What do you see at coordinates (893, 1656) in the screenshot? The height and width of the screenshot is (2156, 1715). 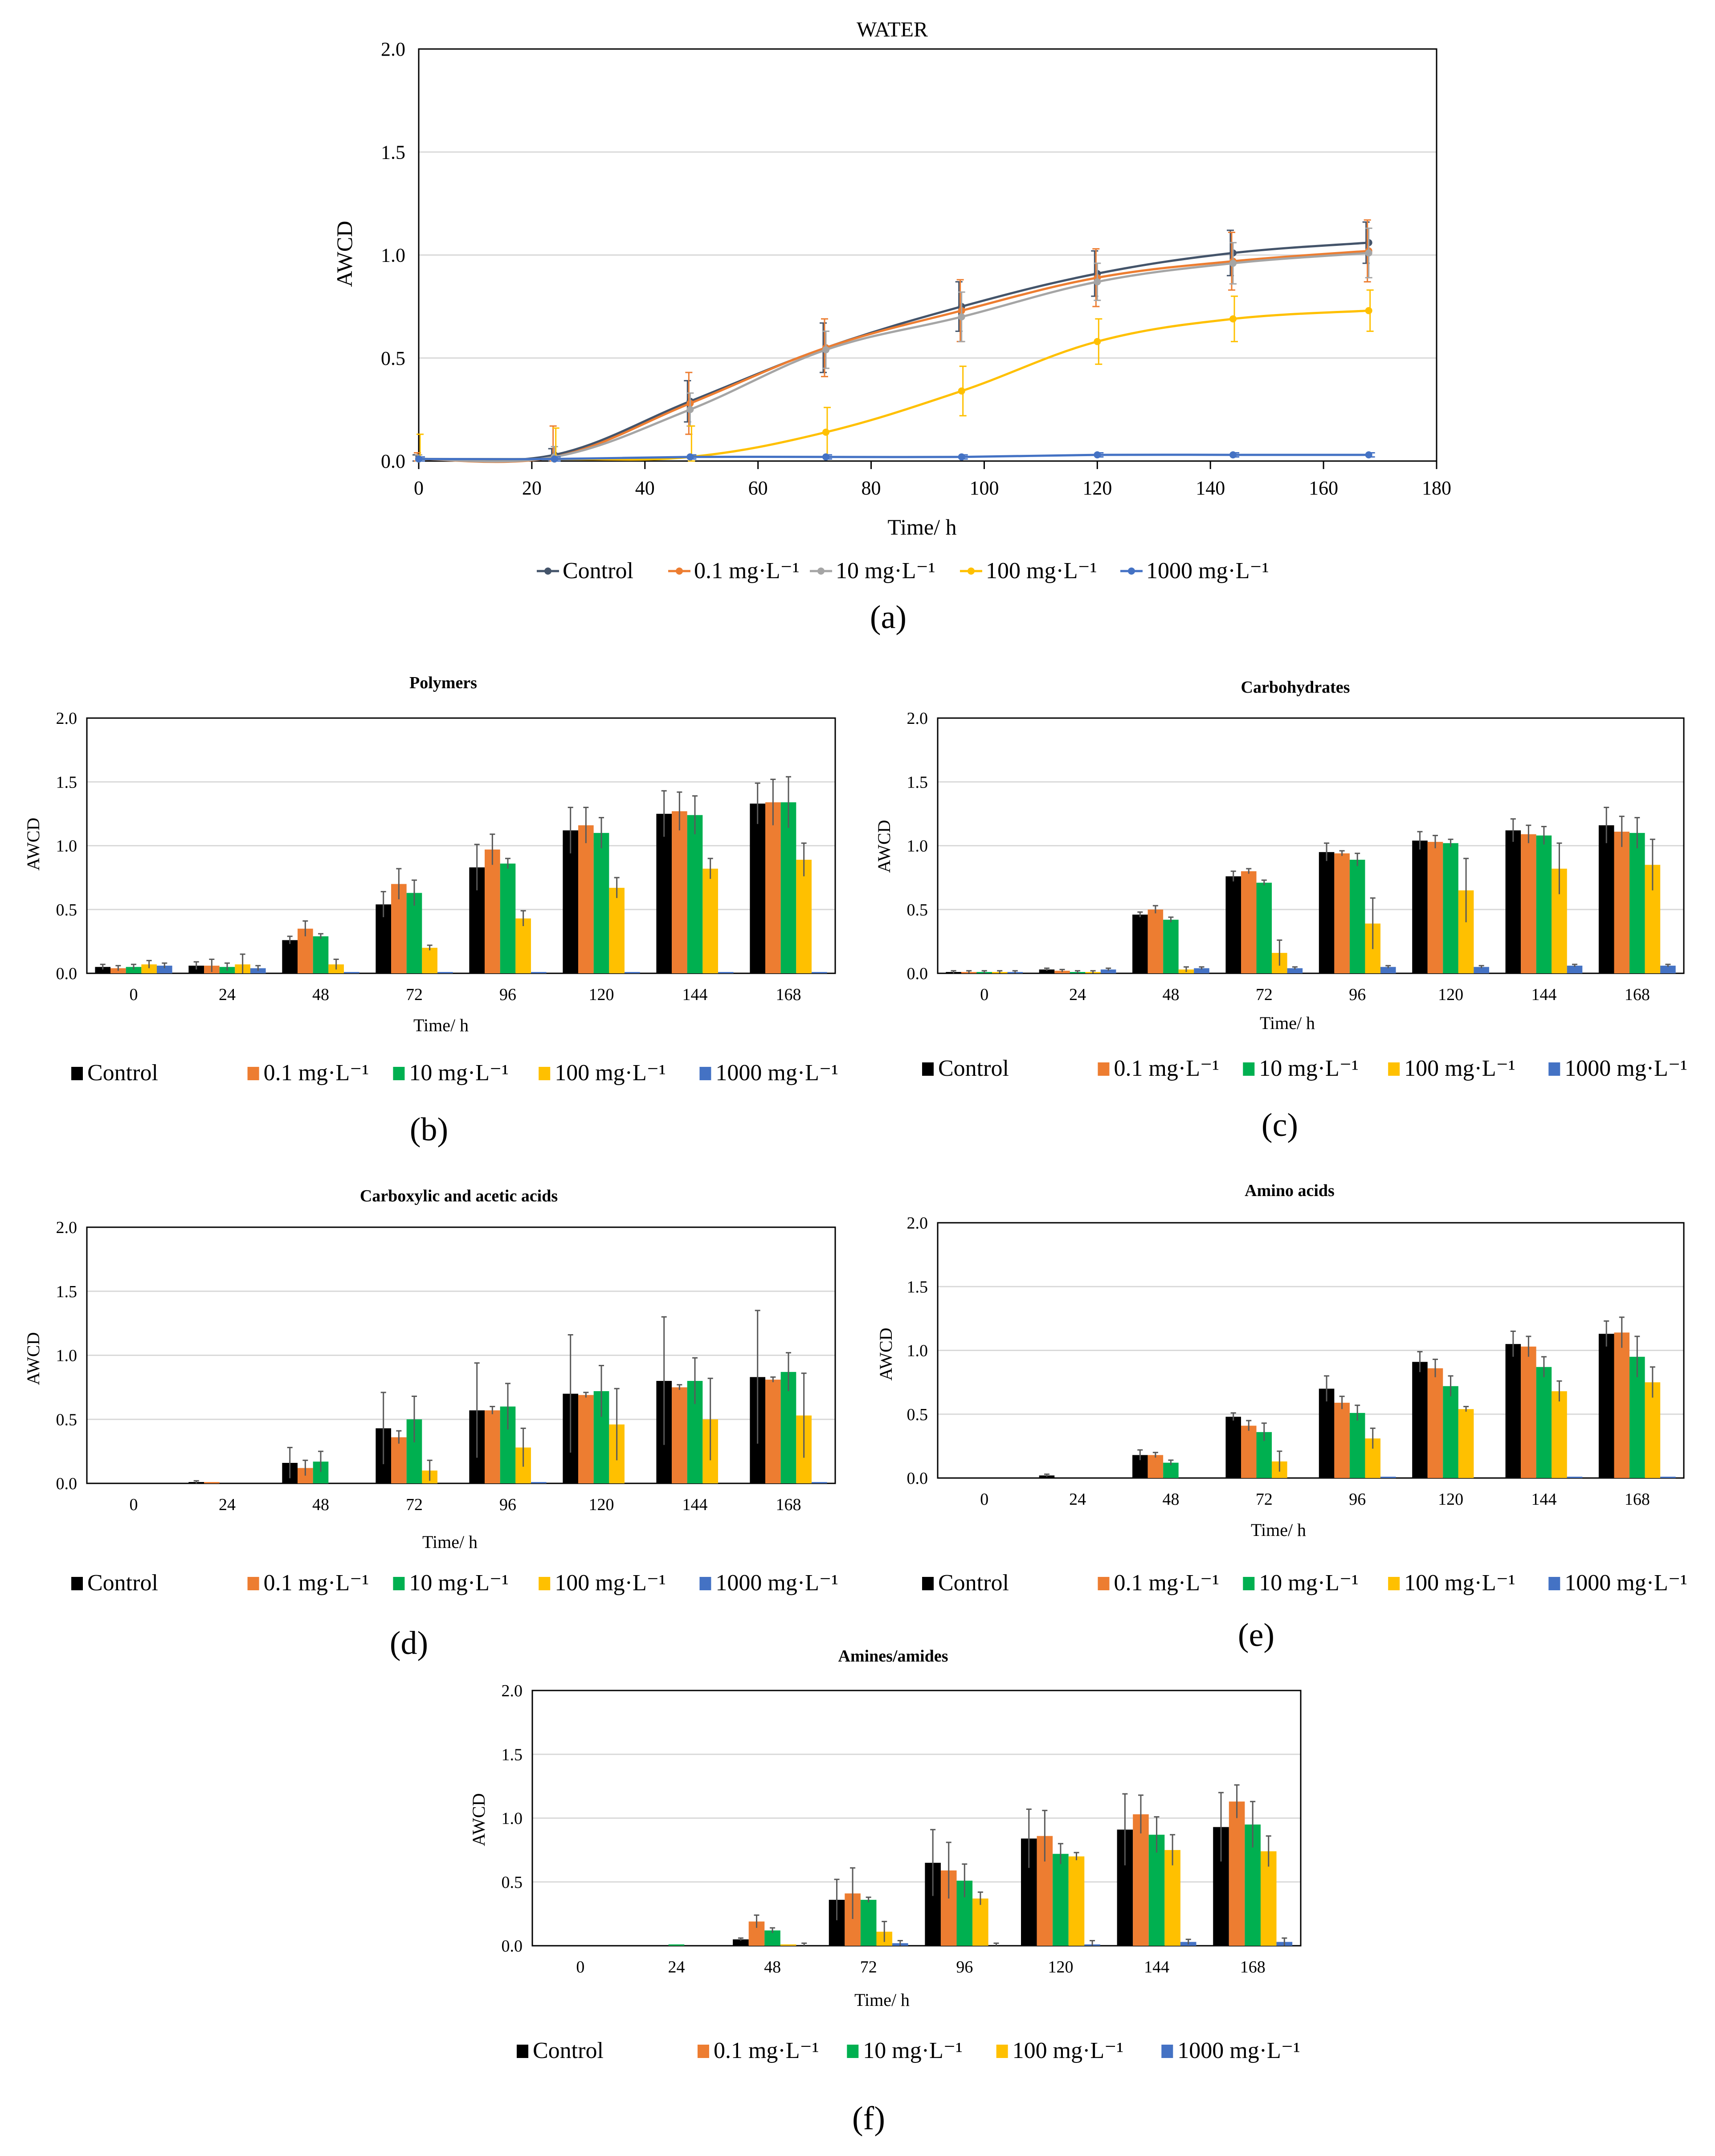 I see `chart-title: Amines/amides` at bounding box center [893, 1656].